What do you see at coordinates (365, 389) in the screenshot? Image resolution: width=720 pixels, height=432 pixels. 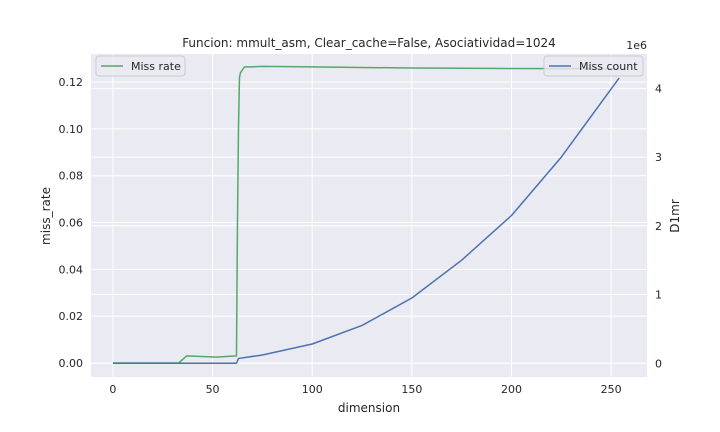 I see `x-axis-ticks: 0 50 100 150 200 250` at bounding box center [365, 389].